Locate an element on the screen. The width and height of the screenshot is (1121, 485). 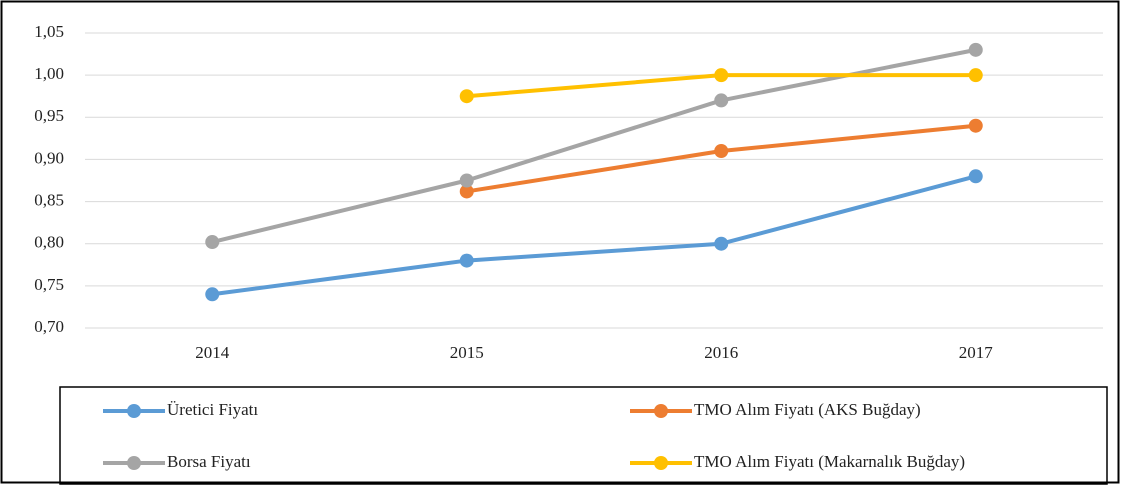
y-tick-label: 0,80 is located at coordinates (49, 242).